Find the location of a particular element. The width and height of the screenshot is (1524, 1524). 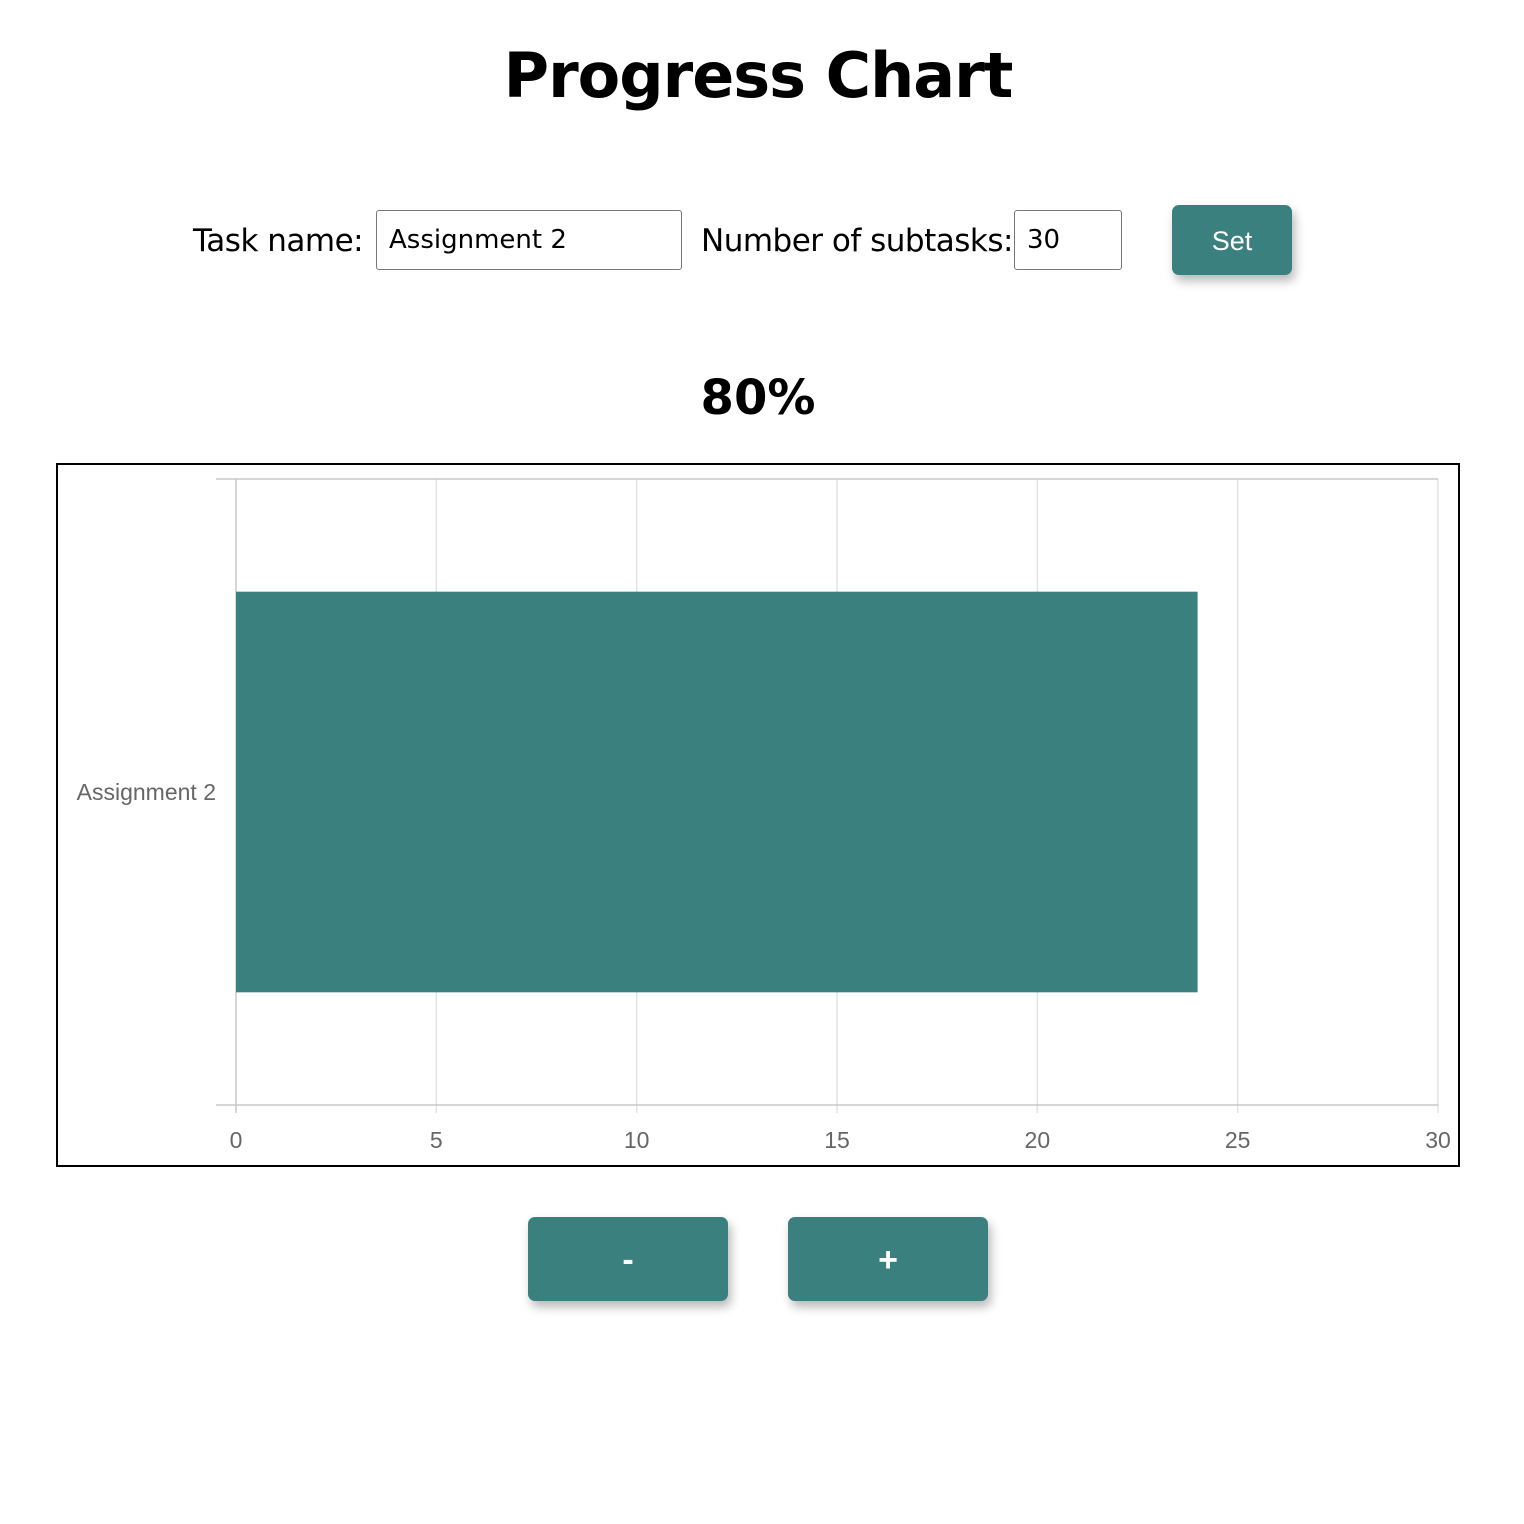

set-button: Set is located at coordinates (1232, 240).